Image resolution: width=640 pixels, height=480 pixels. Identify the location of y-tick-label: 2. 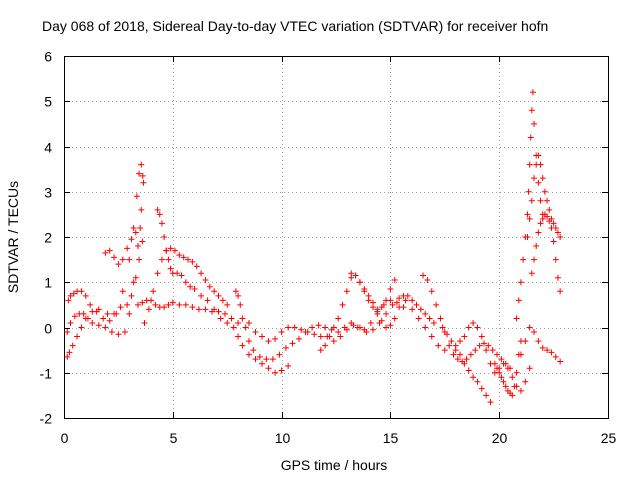
(48, 238).